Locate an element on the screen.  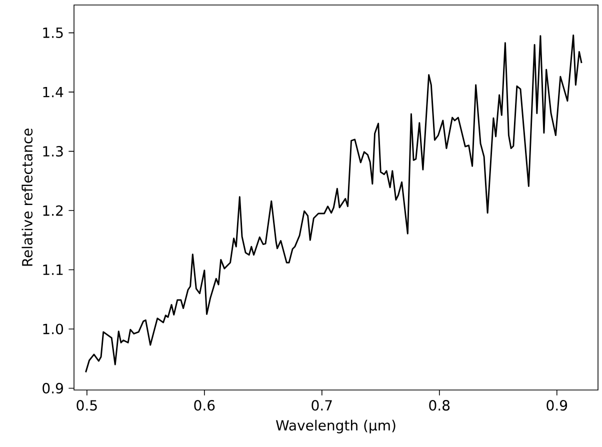
y-axis-title: Relative reflectance is located at coordinates (27, 197).